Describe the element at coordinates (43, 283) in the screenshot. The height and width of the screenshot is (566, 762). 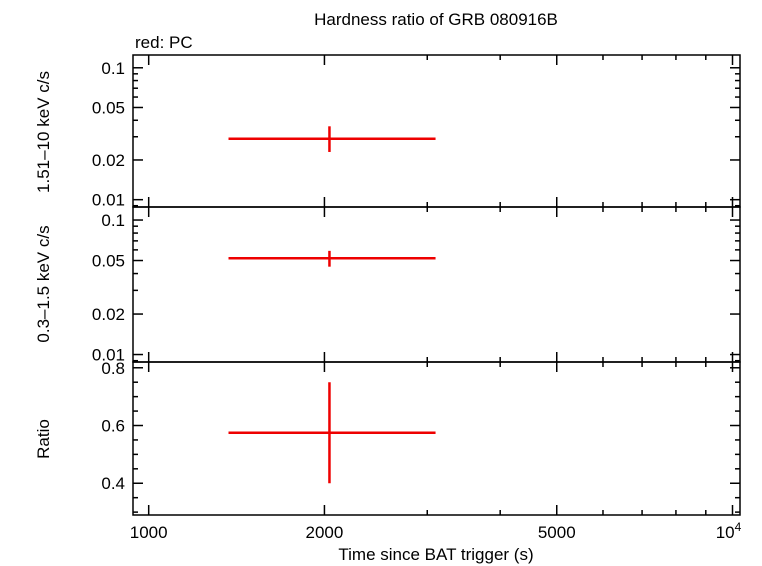
I see `y-axis-label-soft: 0.3–1.5 keV c/s` at that location.